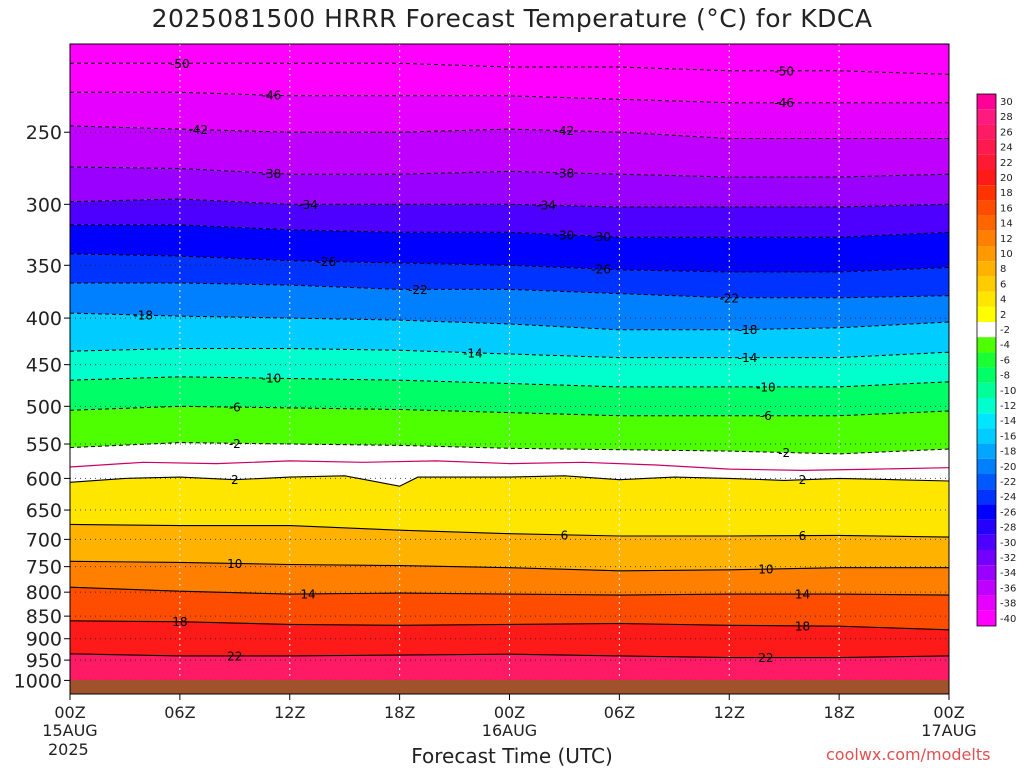 The width and height of the screenshot is (1024, 768). Describe the element at coordinates (1008, 558) in the screenshot. I see `colorbar-label: -32` at that location.